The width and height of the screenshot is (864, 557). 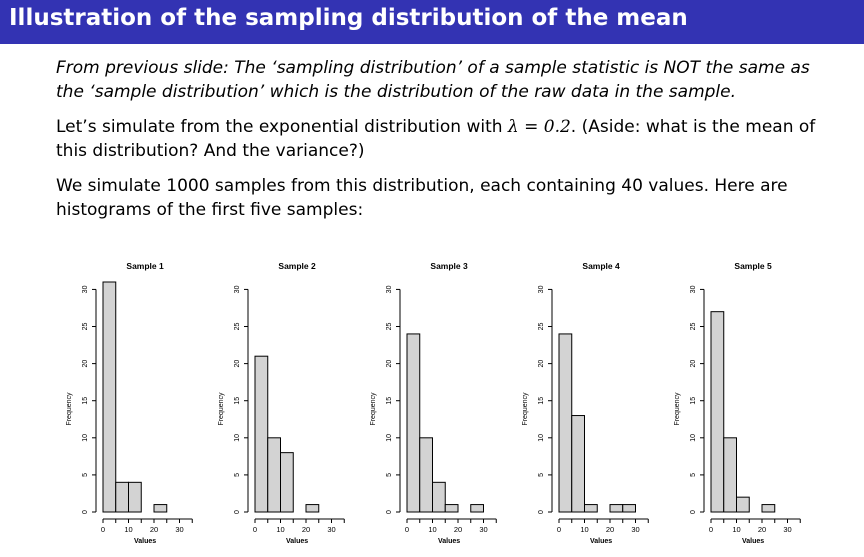 I want to click on chart-1-y-label: Frequency, so click(x=69, y=409).